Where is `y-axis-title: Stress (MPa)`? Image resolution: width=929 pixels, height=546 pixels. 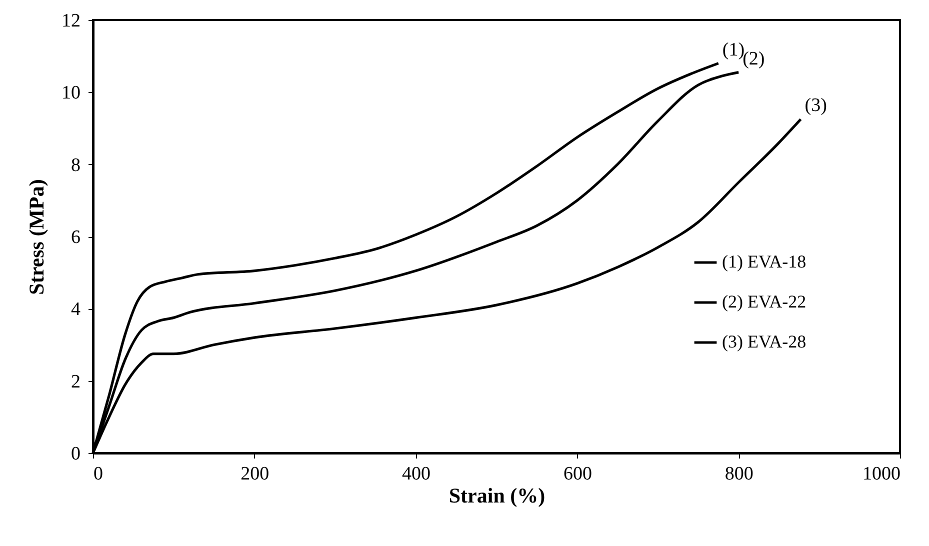 y-axis-title: Stress (MPa) is located at coordinates (36, 237).